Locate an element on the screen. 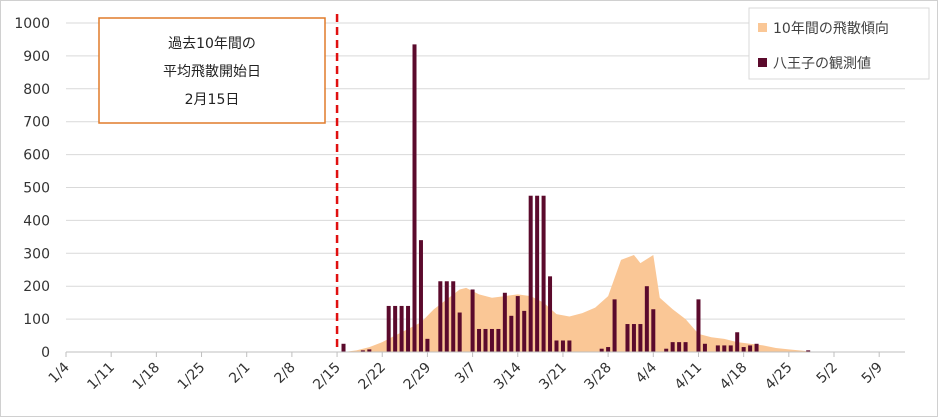 The image size is (938, 417). y-tick-label: 200 is located at coordinates (36, 287).